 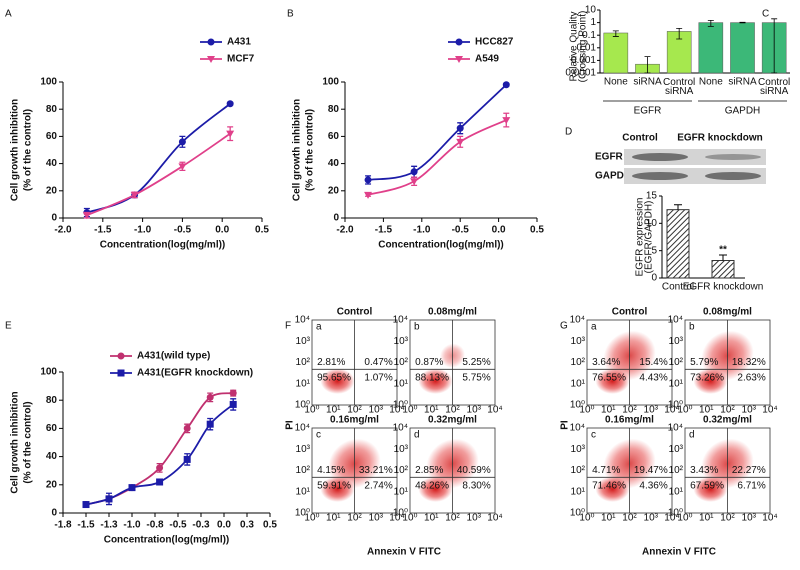 What do you see at coordinates (288, 326) in the screenshot?
I see `panel-letter: F` at bounding box center [288, 326].